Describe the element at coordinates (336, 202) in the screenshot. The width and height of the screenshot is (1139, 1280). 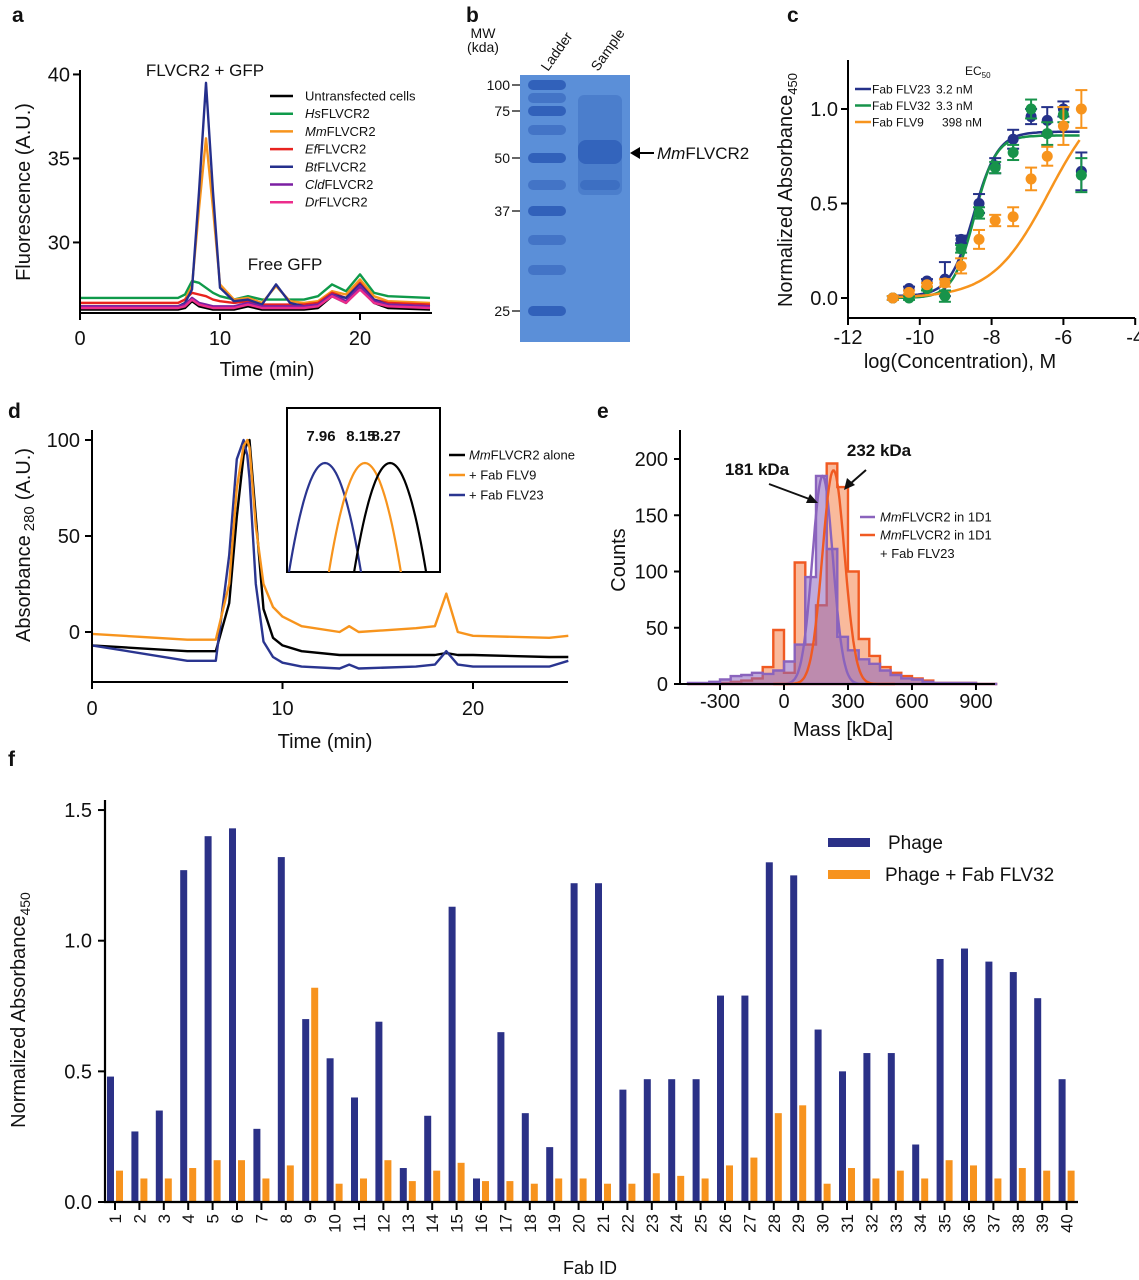
I see `legend-entry: DrFLVCR2` at that location.